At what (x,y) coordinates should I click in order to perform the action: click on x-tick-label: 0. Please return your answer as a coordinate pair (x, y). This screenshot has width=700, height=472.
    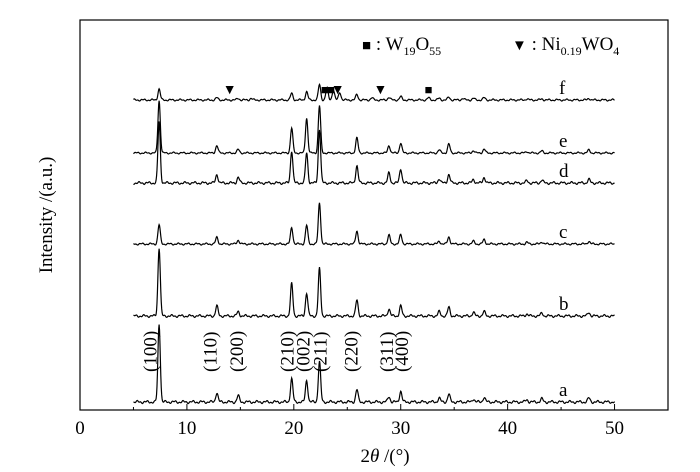
    Looking at the image, I should click on (80, 428).